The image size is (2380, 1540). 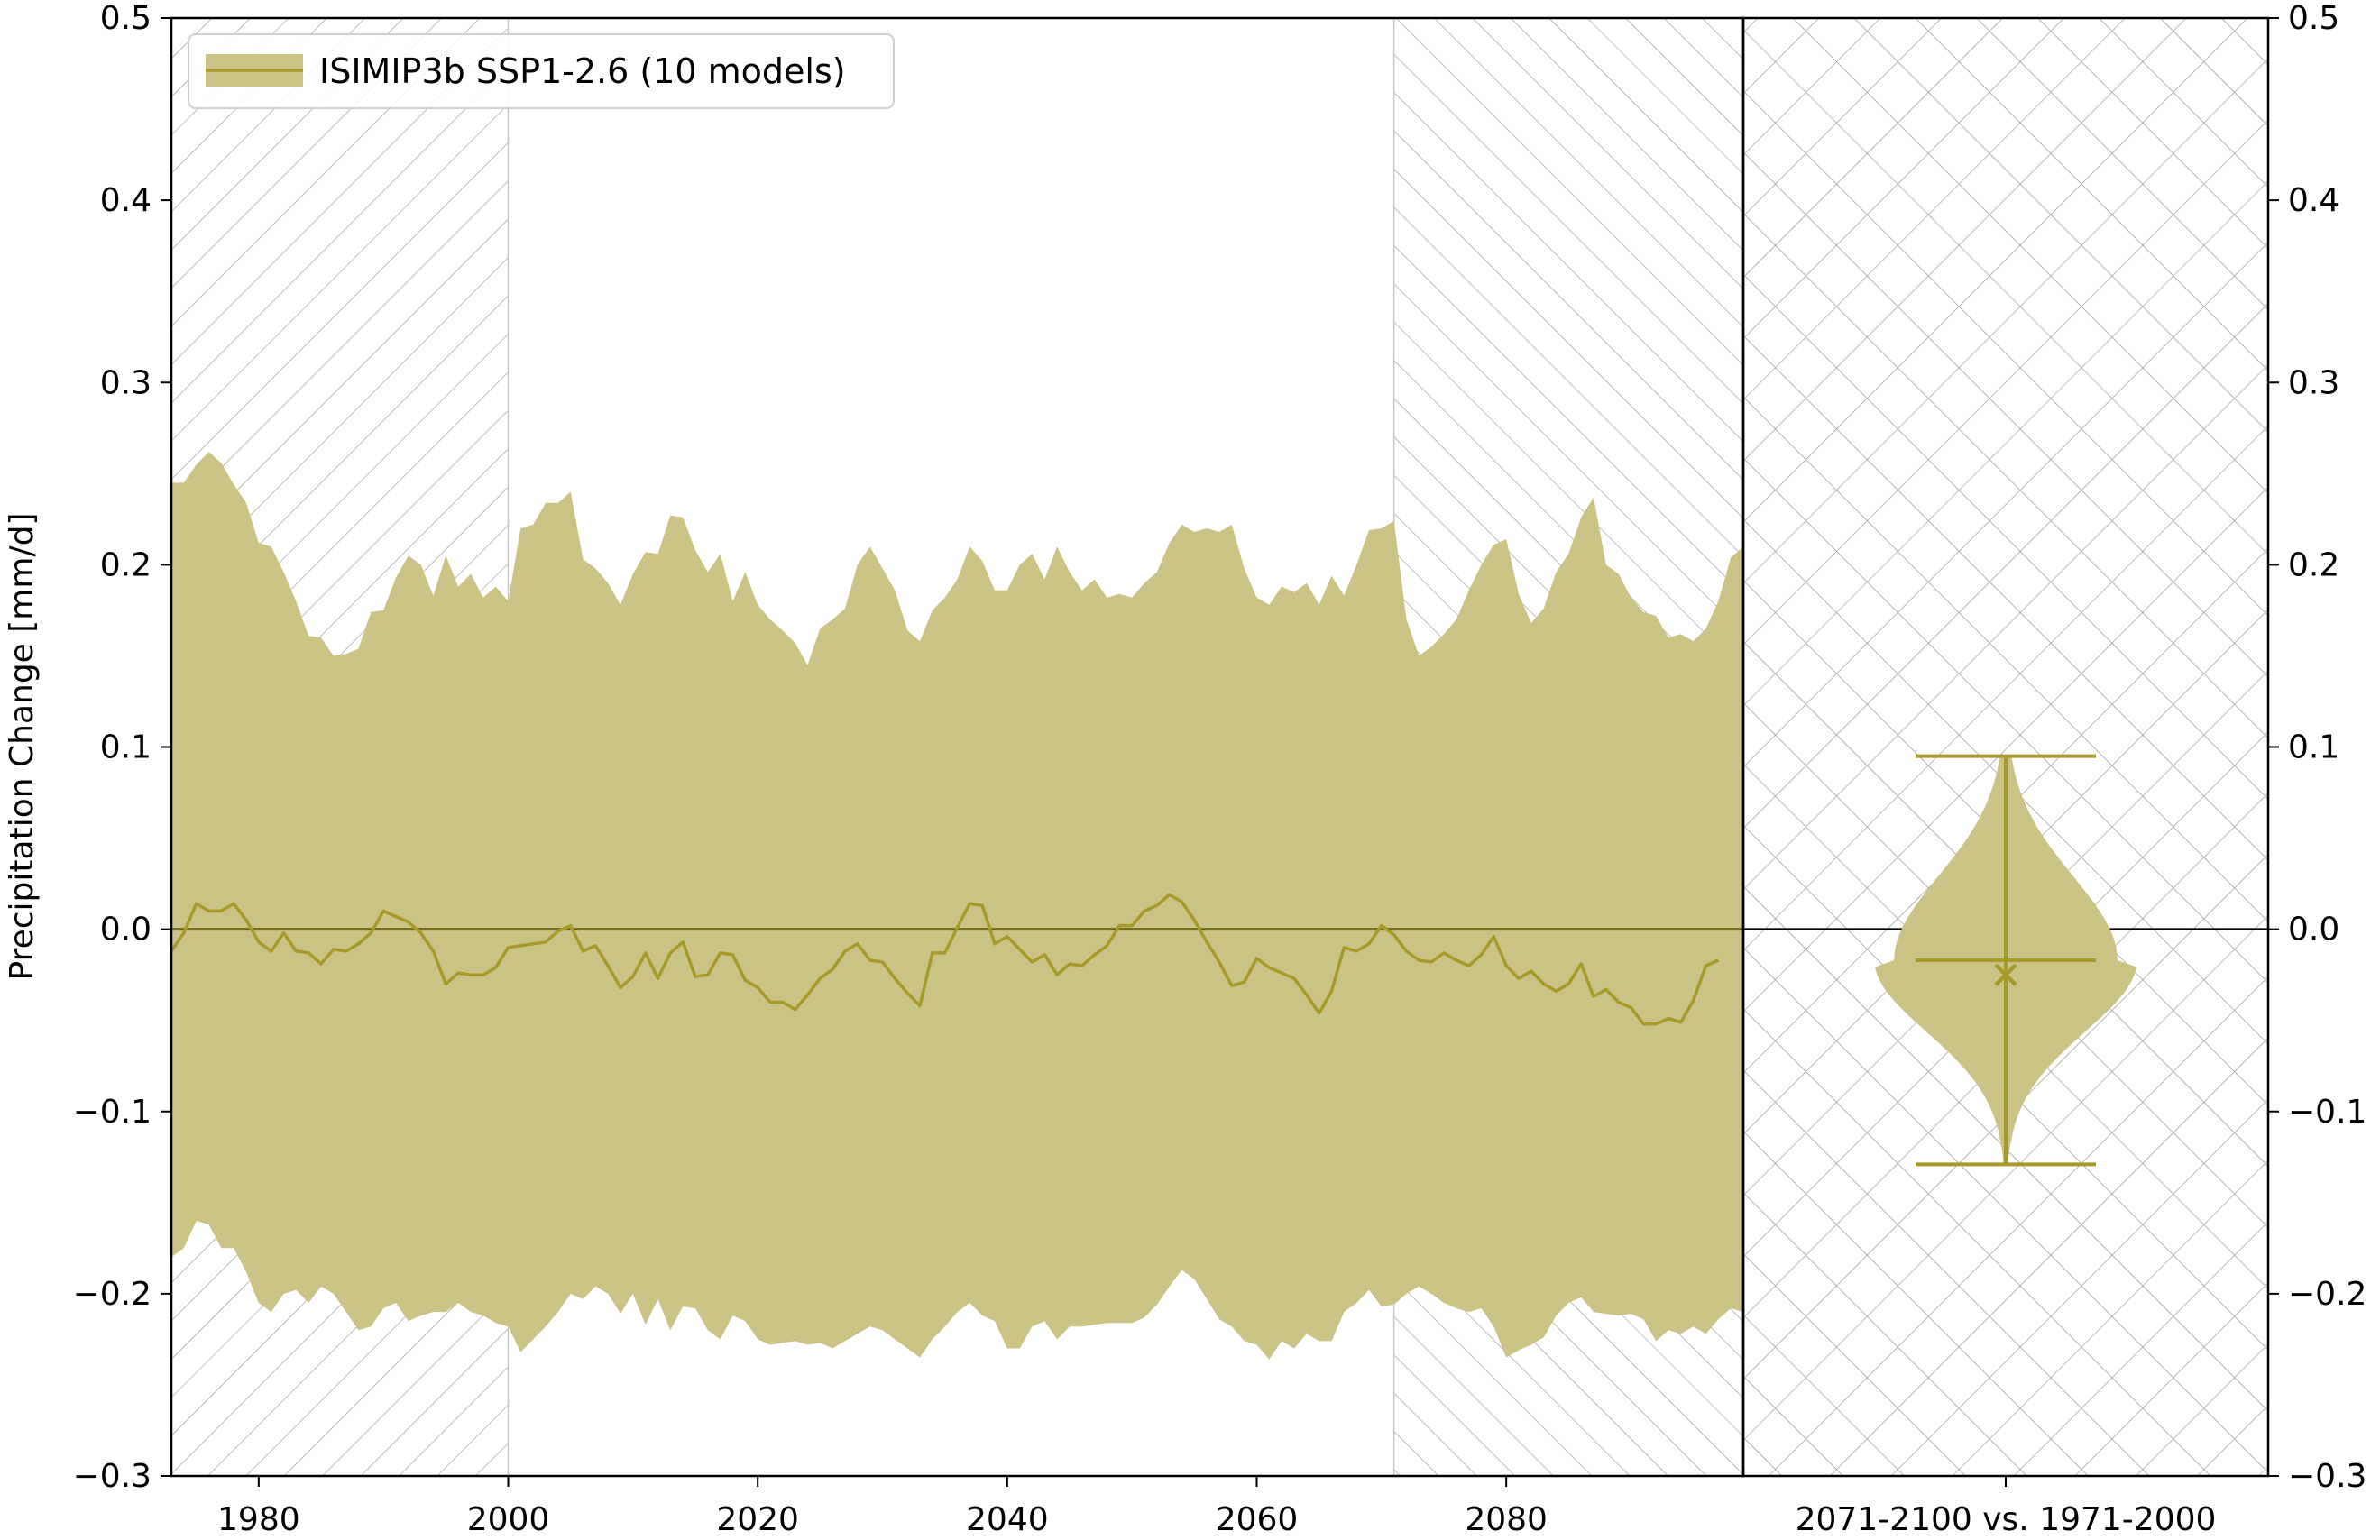 I want to click on y-tick-label: 0.3, so click(x=126, y=382).